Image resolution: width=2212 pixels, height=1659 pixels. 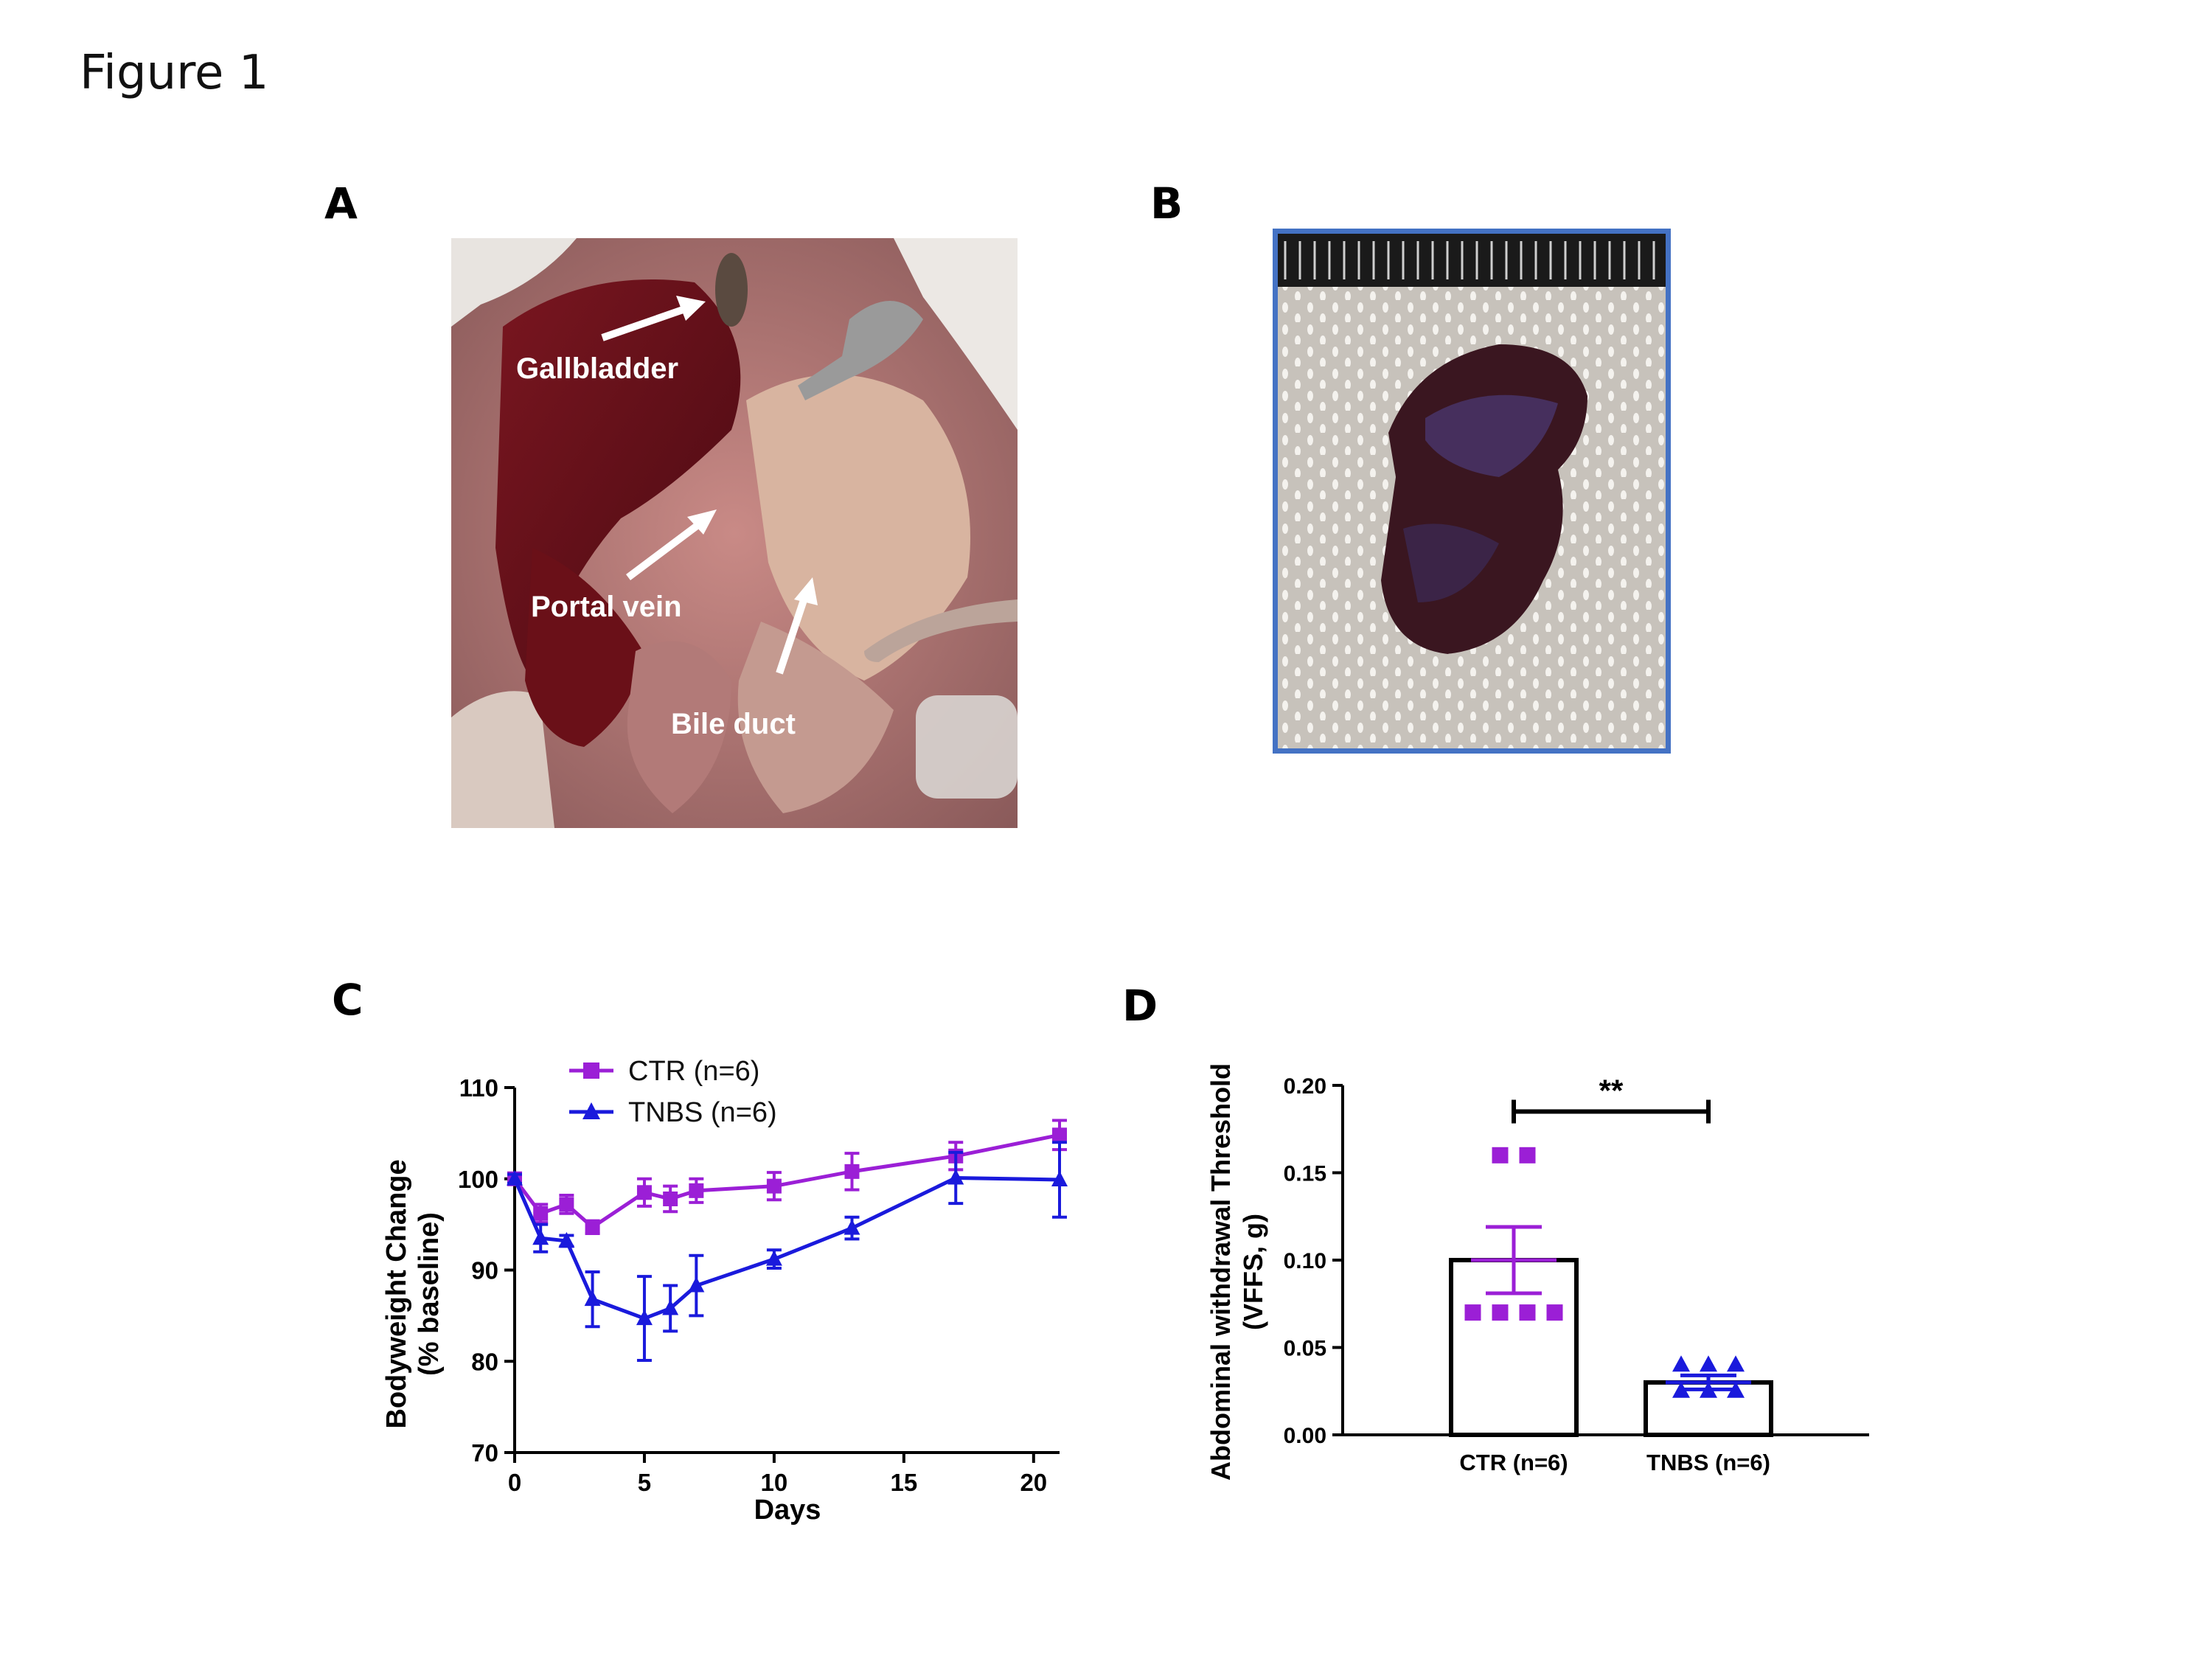 What do you see at coordinates (1305, 1086) in the screenshot?
I see `d-y-tick-label: 0.20` at bounding box center [1305, 1086].